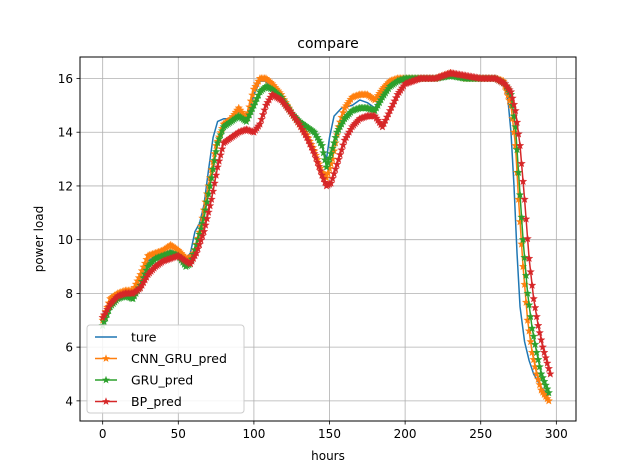  Describe the element at coordinates (156, 401) in the screenshot. I see `legend-label: BP_pred` at that location.